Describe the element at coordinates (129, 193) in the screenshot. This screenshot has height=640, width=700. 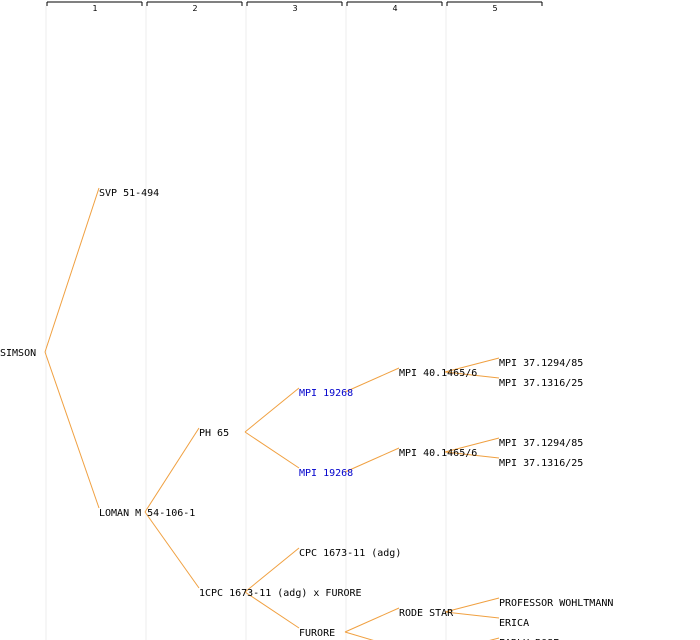
I see `pedigree-node: SVP 51-494` at that location.